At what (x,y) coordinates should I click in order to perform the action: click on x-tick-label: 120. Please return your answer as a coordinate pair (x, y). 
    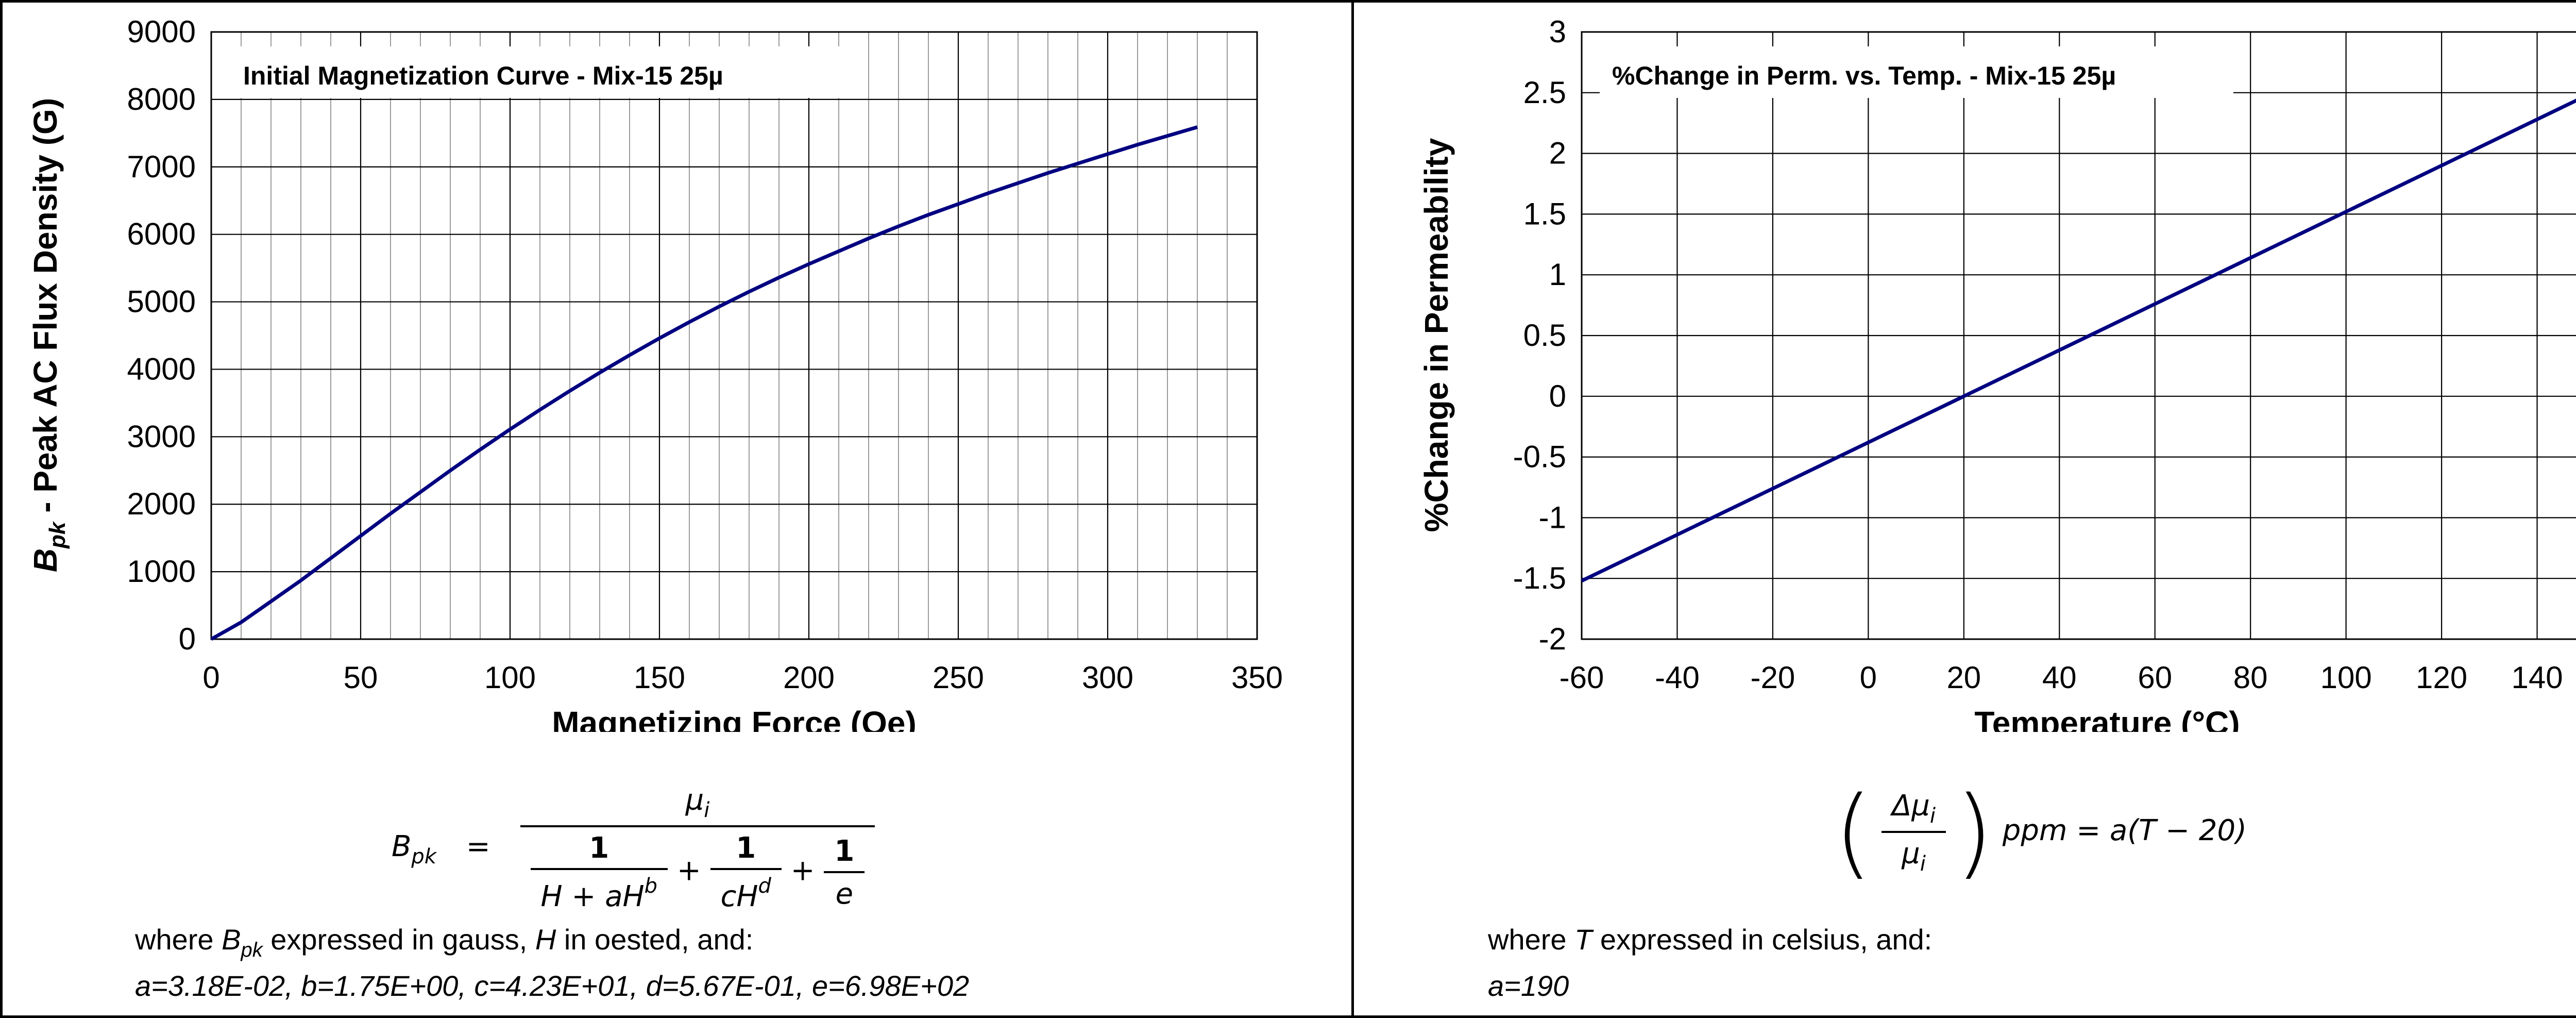
    Looking at the image, I should click on (2441, 677).